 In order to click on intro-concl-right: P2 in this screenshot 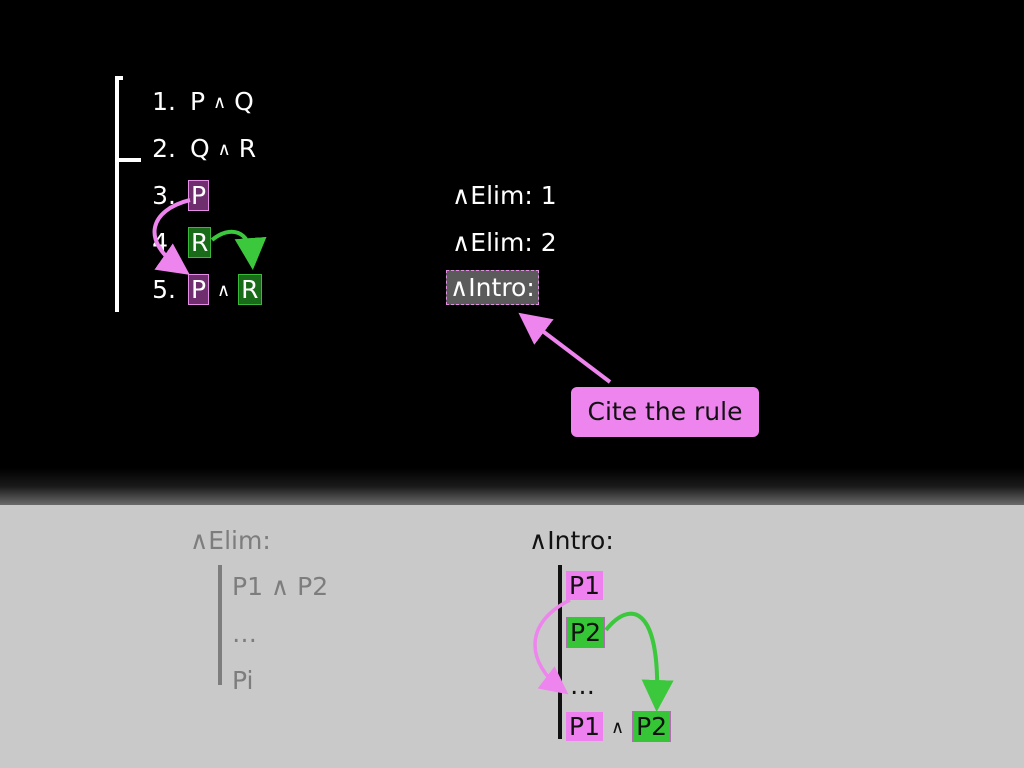, I will do `click(652, 726)`.